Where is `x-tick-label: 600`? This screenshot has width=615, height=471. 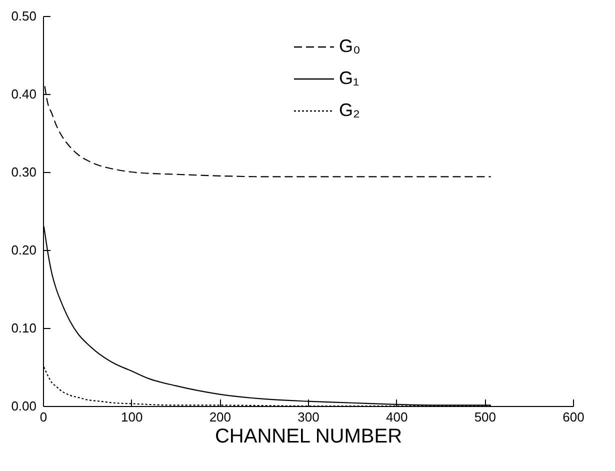
x-tick-label: 600 is located at coordinates (573, 417).